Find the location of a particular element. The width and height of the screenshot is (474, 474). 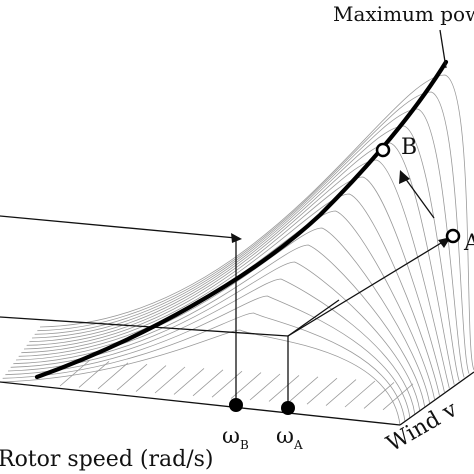

omega-b-symbol: ω is located at coordinates (231, 436).